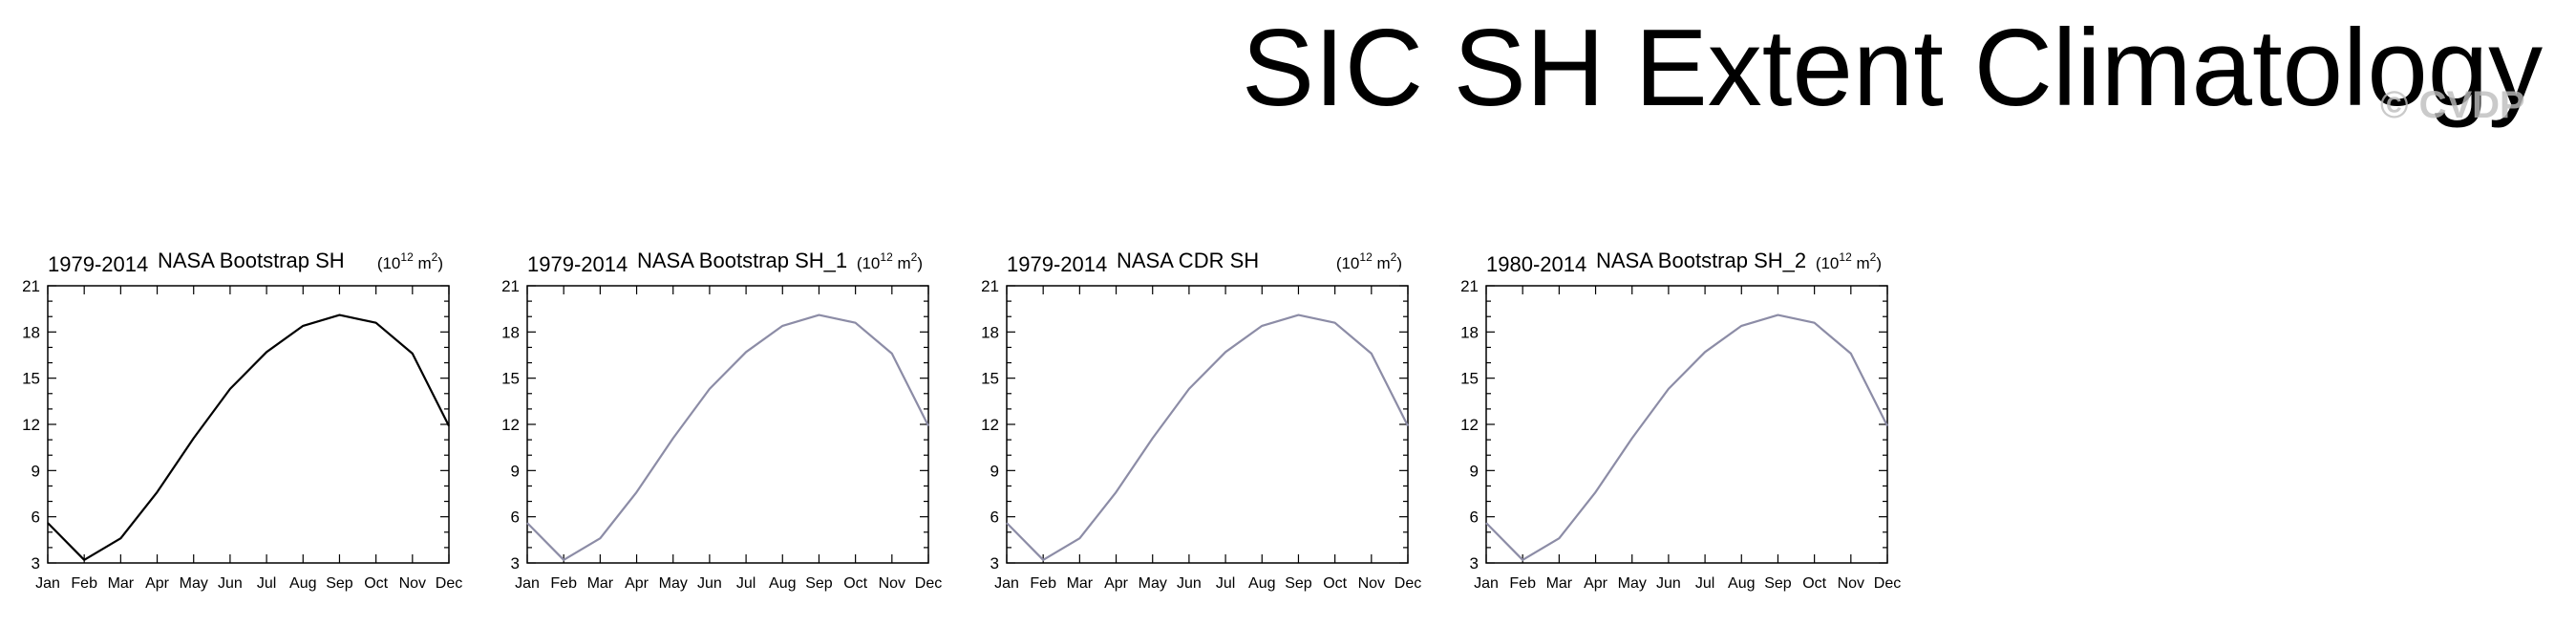 This screenshot has height=627, width=2576. What do you see at coordinates (1188, 260) in the screenshot?
I see `chart-title: NASA CDR SH` at bounding box center [1188, 260].